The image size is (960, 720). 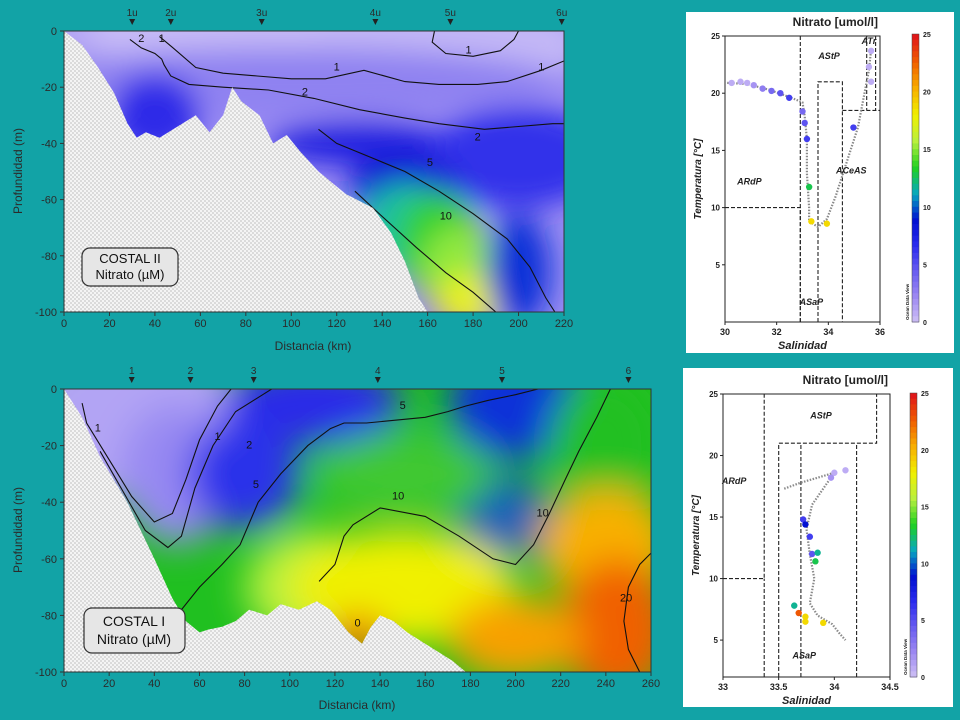 I want to click on ts-title: Nitrato [umol/l], so click(x=835, y=22).